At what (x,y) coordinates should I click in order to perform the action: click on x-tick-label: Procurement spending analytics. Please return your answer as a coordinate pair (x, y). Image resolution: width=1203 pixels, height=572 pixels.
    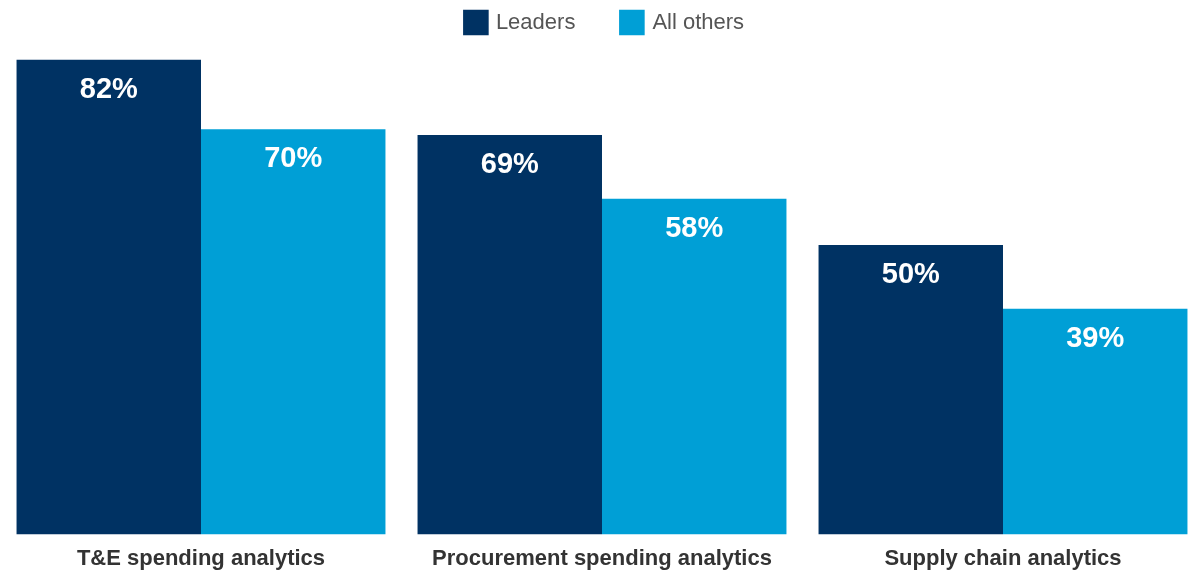
    Looking at the image, I should click on (602, 557).